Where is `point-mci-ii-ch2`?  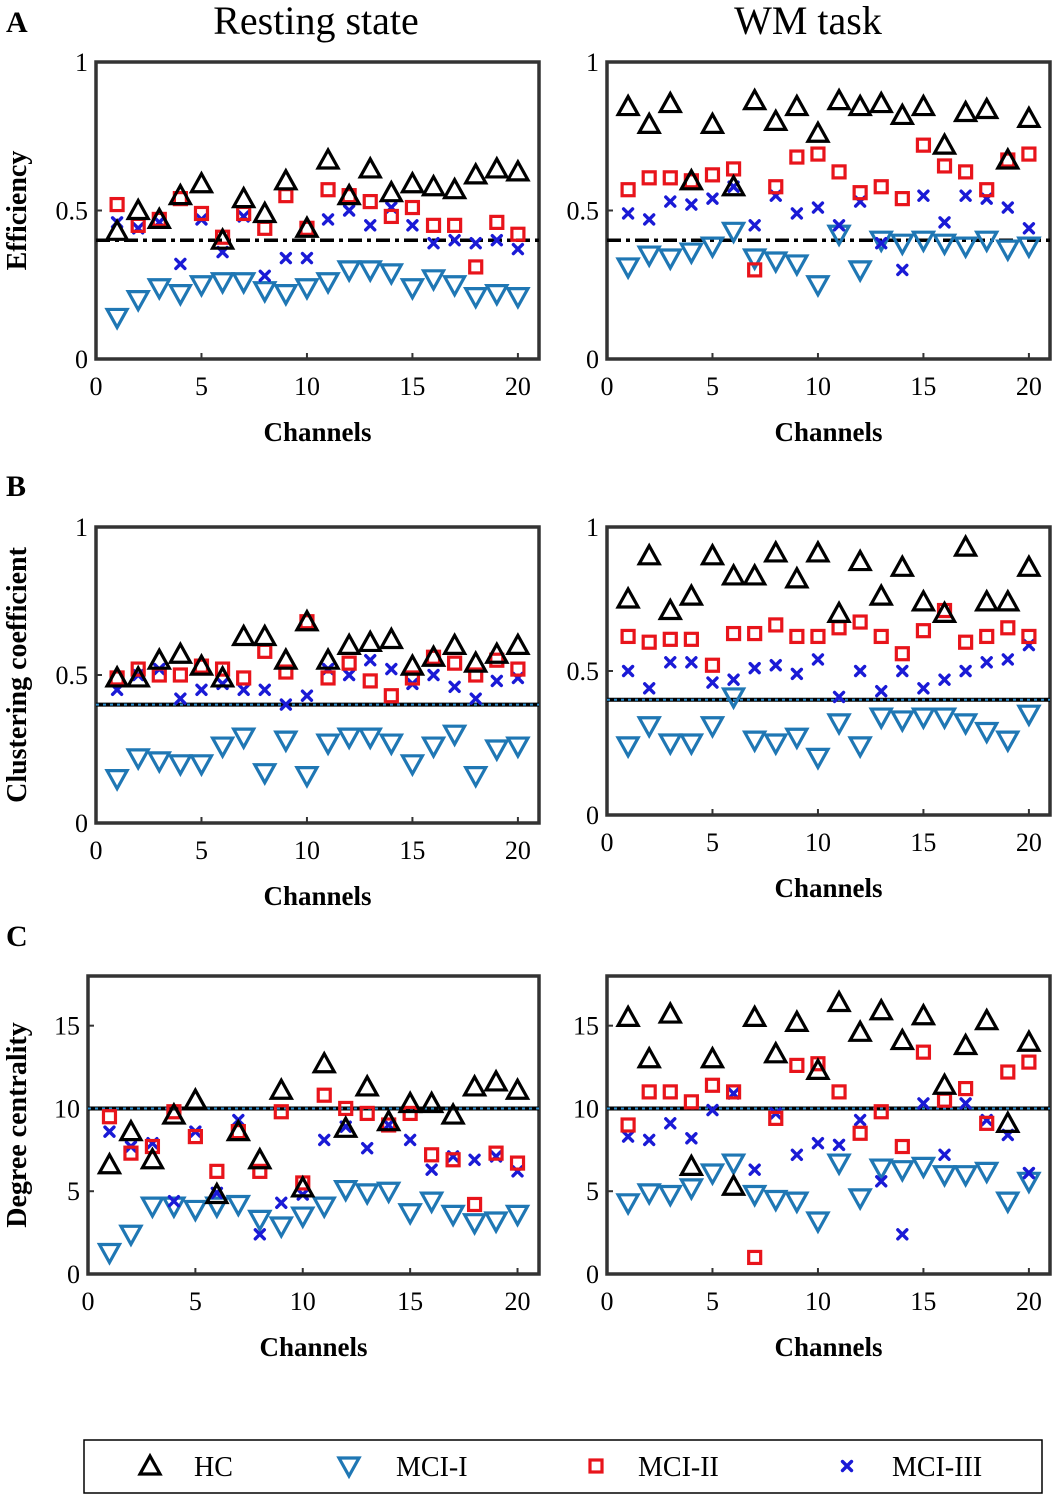 point-mci-ii-ch2 is located at coordinates (649, 178).